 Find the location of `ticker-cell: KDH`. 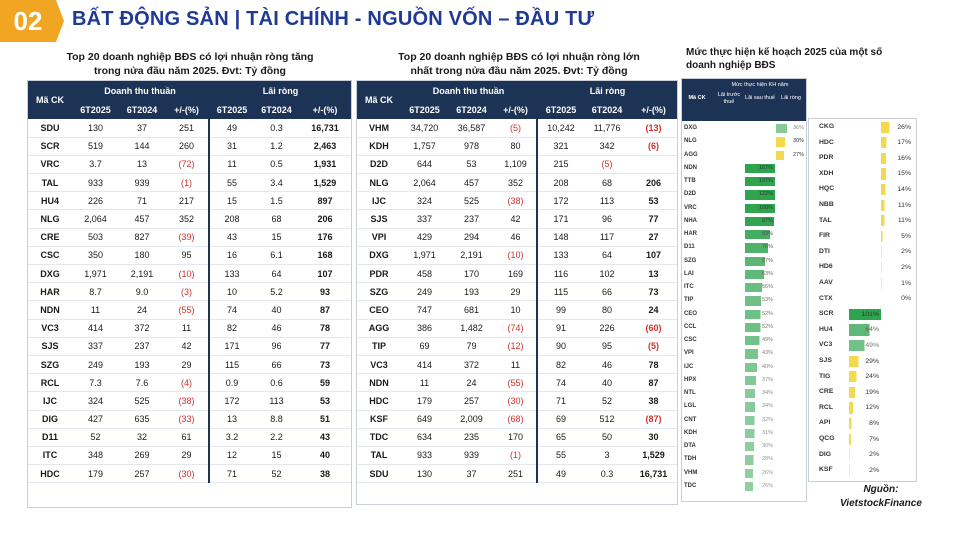

ticker-cell: KDH is located at coordinates (379, 146).